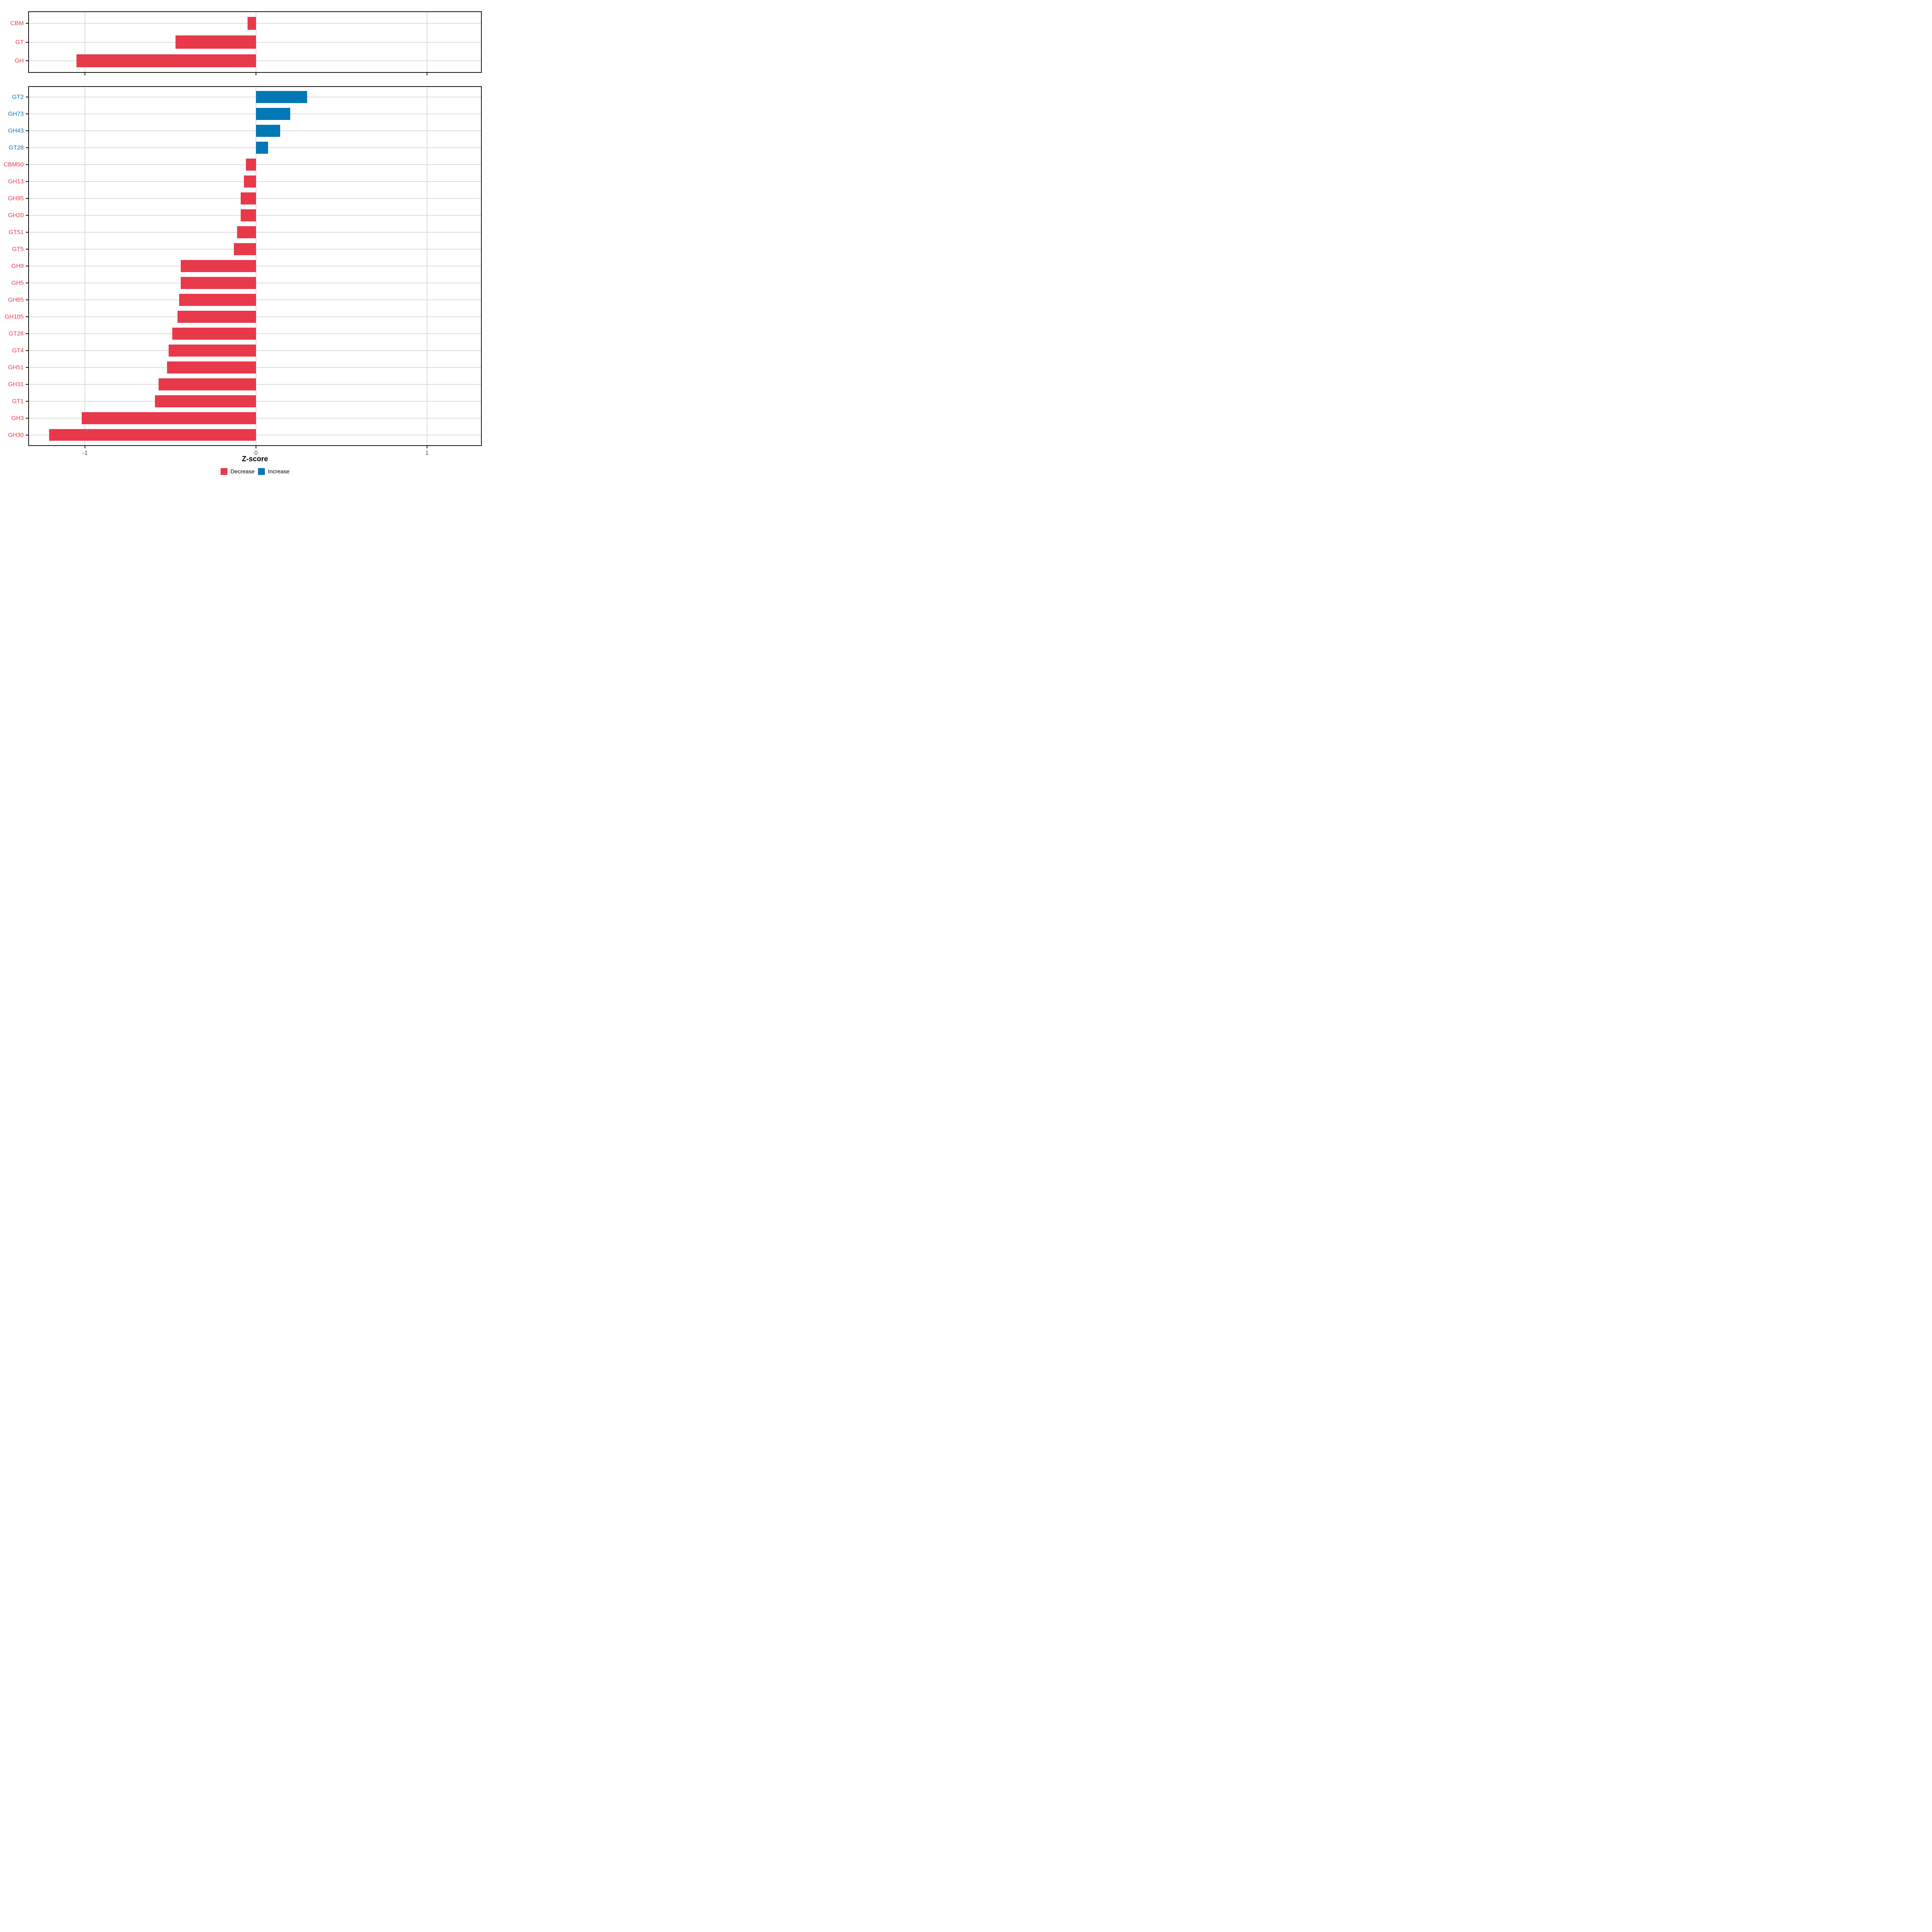  Describe the element at coordinates (273, 114) in the screenshot. I see `bar-GH73` at that location.